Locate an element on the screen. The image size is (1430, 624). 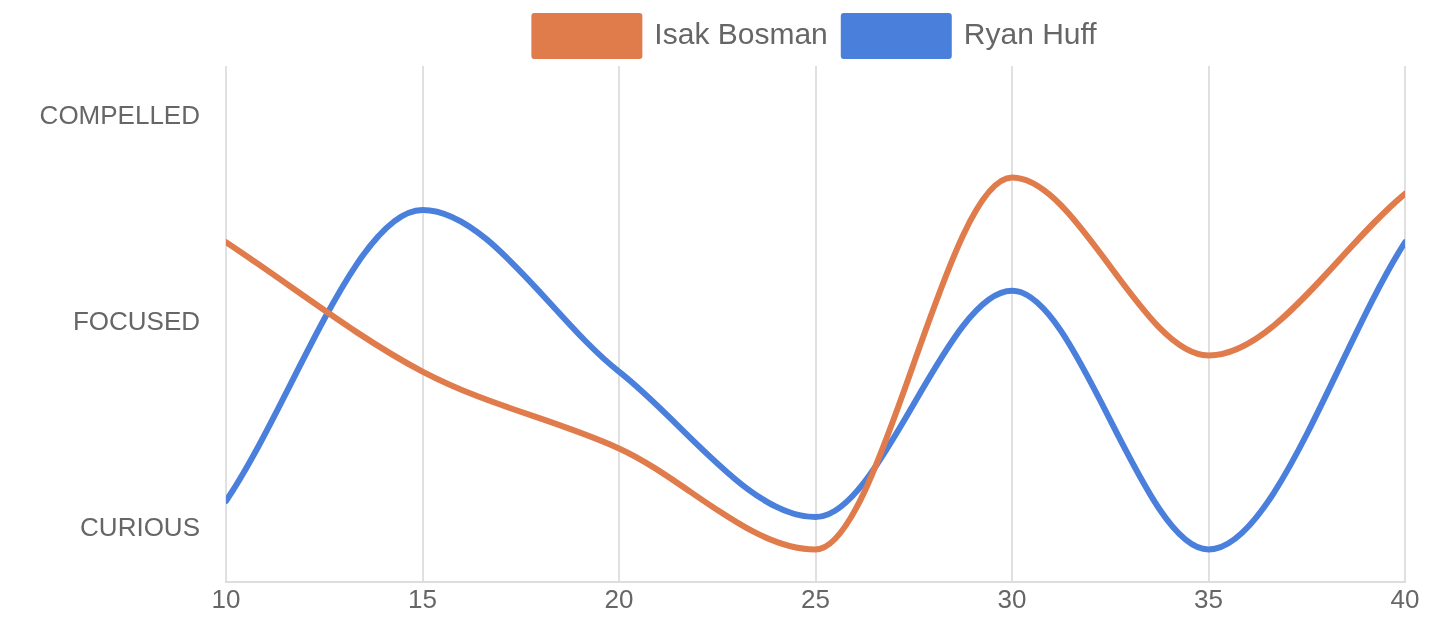
x-tick-label: 35 is located at coordinates (1208, 598).